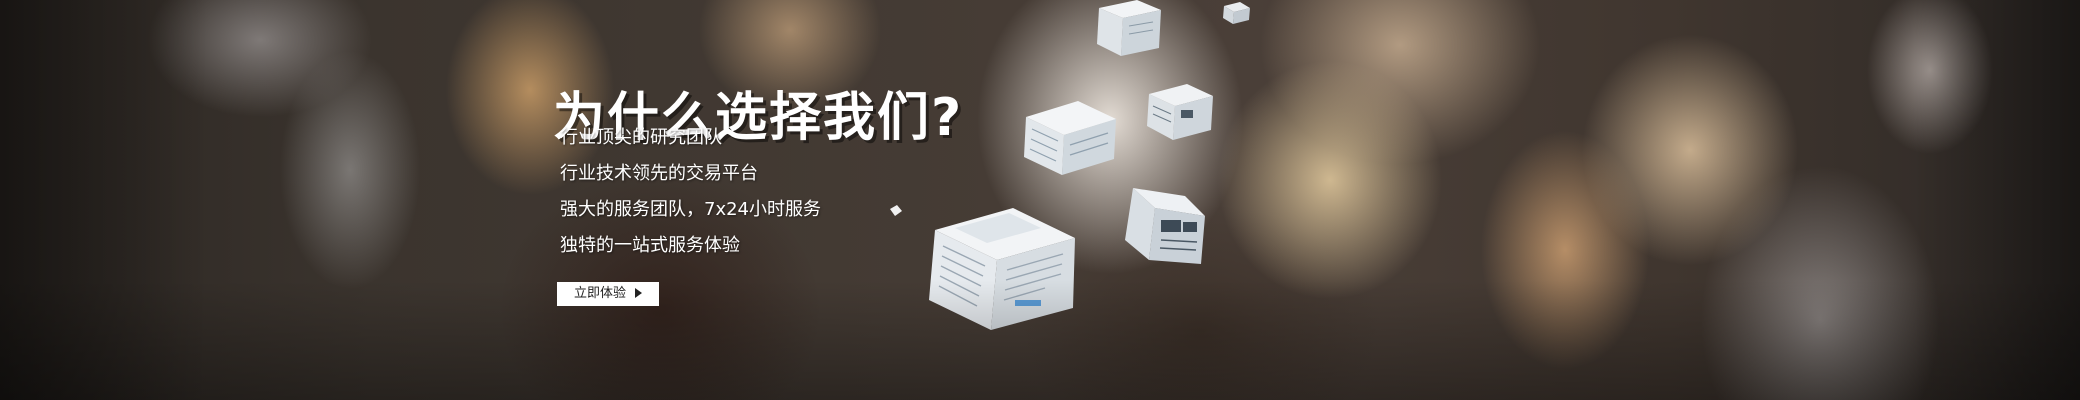  Describe the element at coordinates (1002, 269) in the screenshot. I see `dashboard-cube-large` at that location.